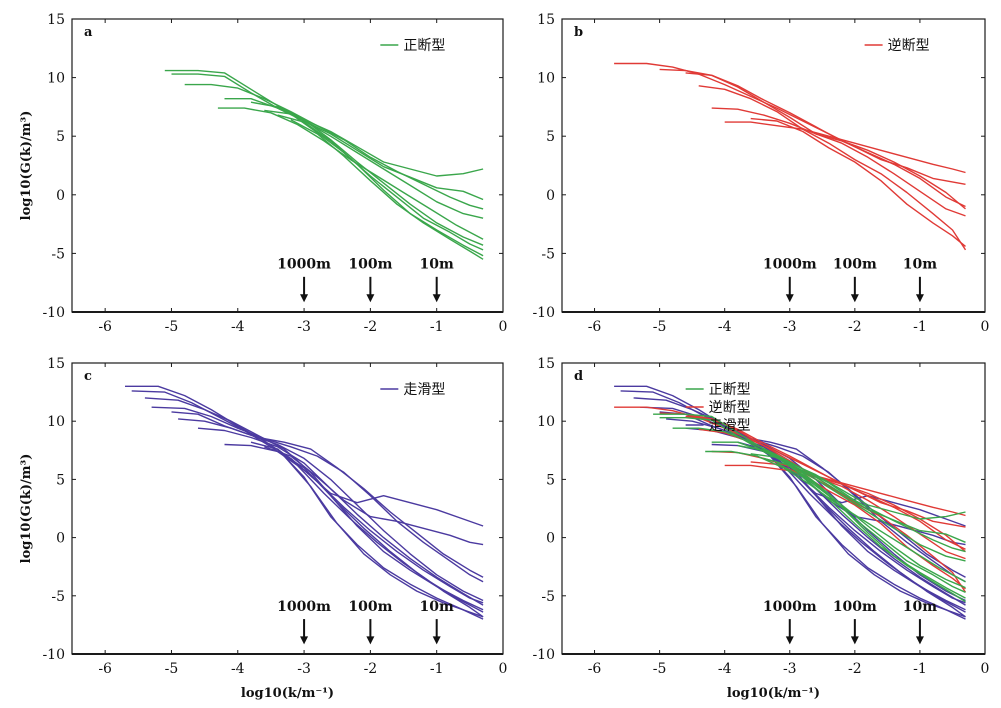 Image resolution: width=1001 pixels, height=708 pixels. Describe the element at coordinates (578, 32) in the screenshot. I see `panel-label: b` at that location.